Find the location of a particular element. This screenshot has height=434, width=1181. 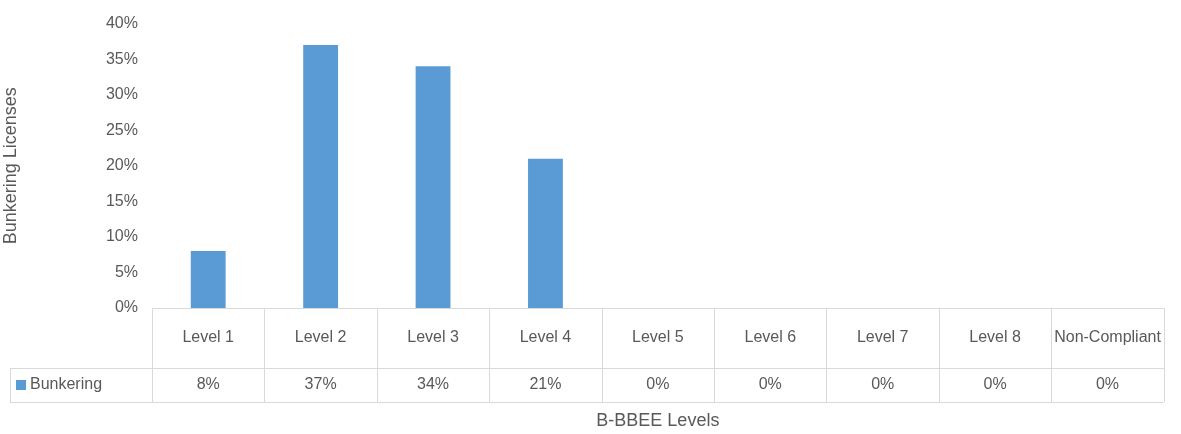

x-tick-label: Level 7 is located at coordinates (882, 337).